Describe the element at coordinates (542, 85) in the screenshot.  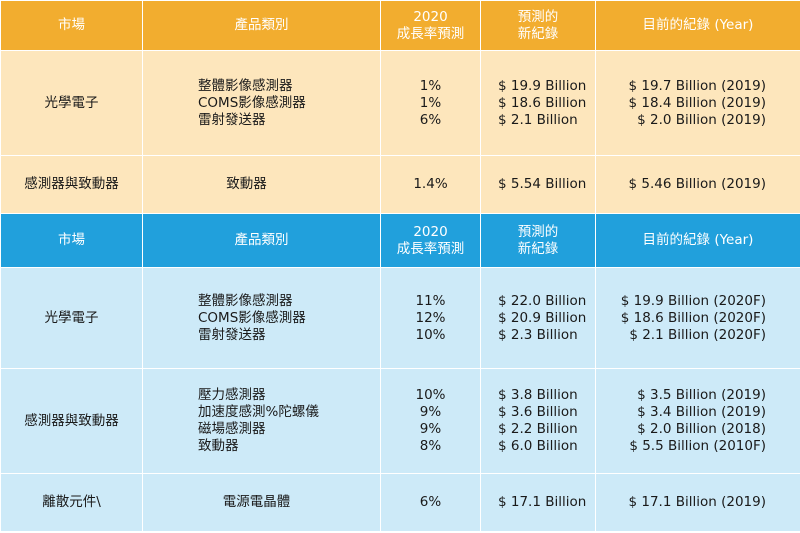
I see `forecast-value: $ 19.9 Billion` at that location.